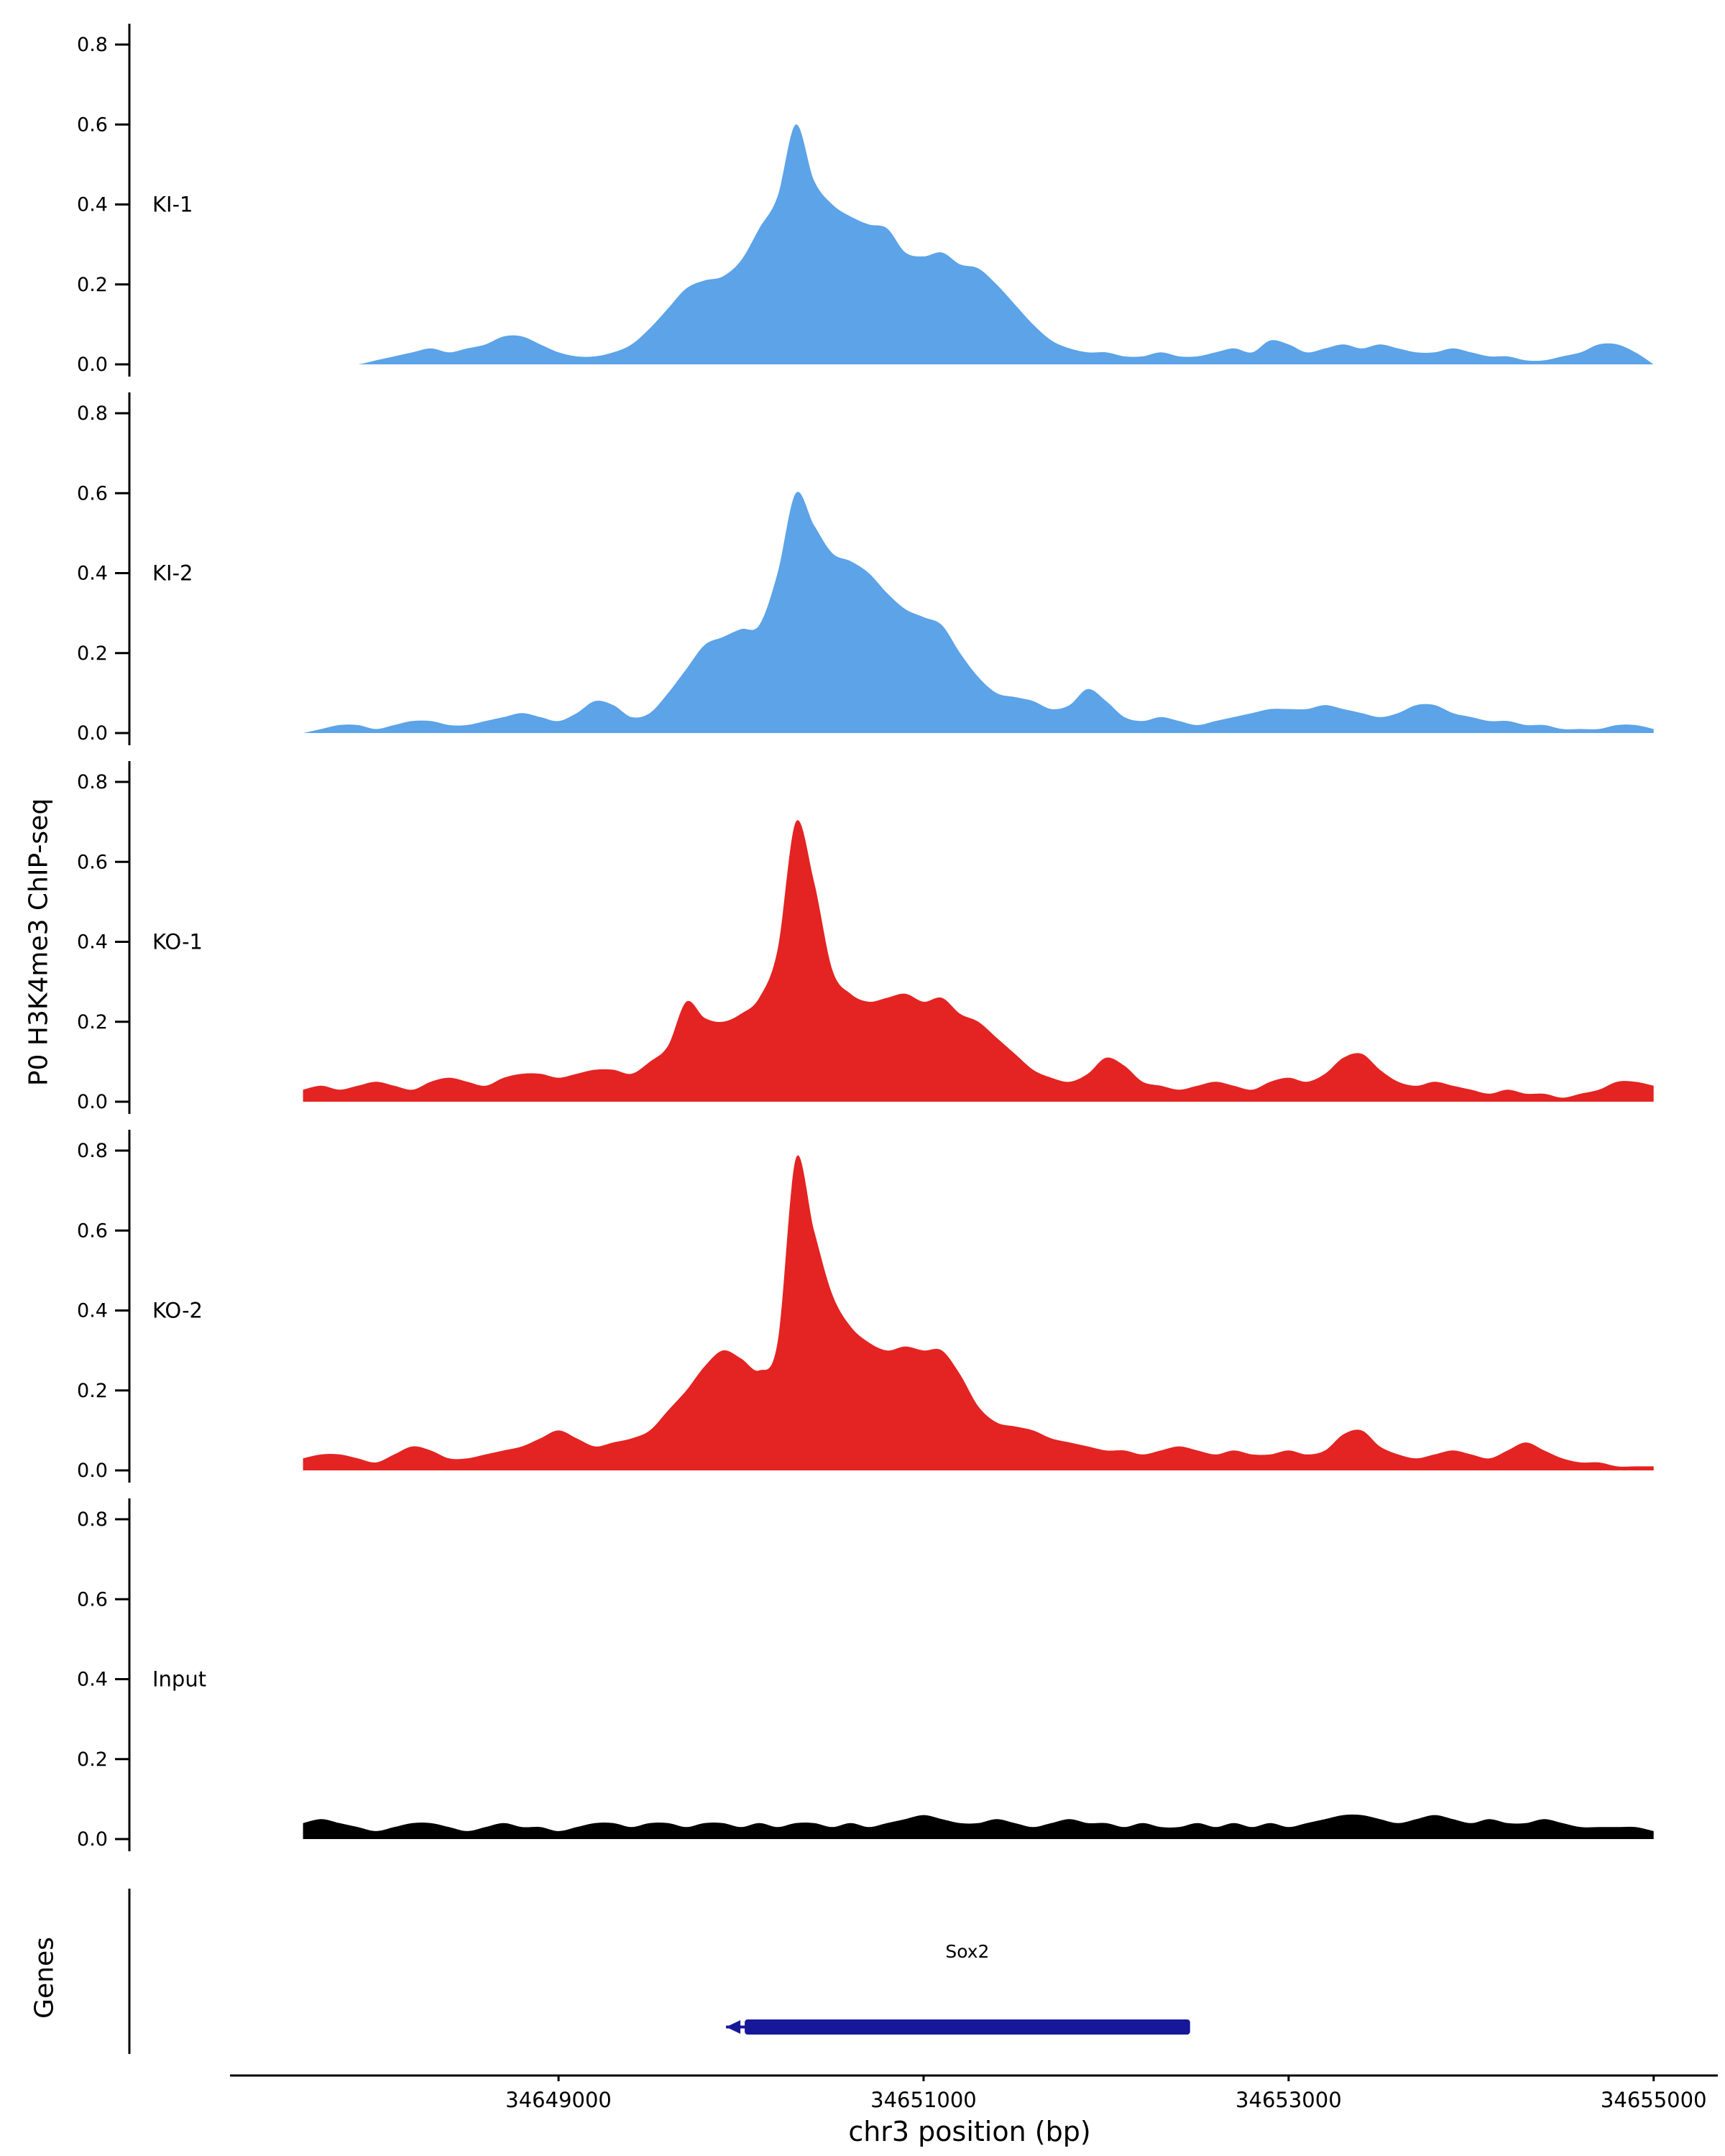  Describe the element at coordinates (978, 1826) in the screenshot. I see `signal-area-input` at that location.